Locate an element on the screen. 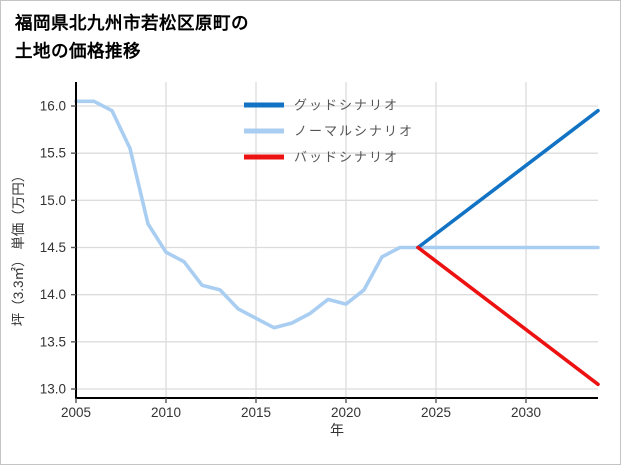 The height and width of the screenshot is (465, 621). legend-label-グッドシナリオ: グッドシナリオ is located at coordinates (346, 105).